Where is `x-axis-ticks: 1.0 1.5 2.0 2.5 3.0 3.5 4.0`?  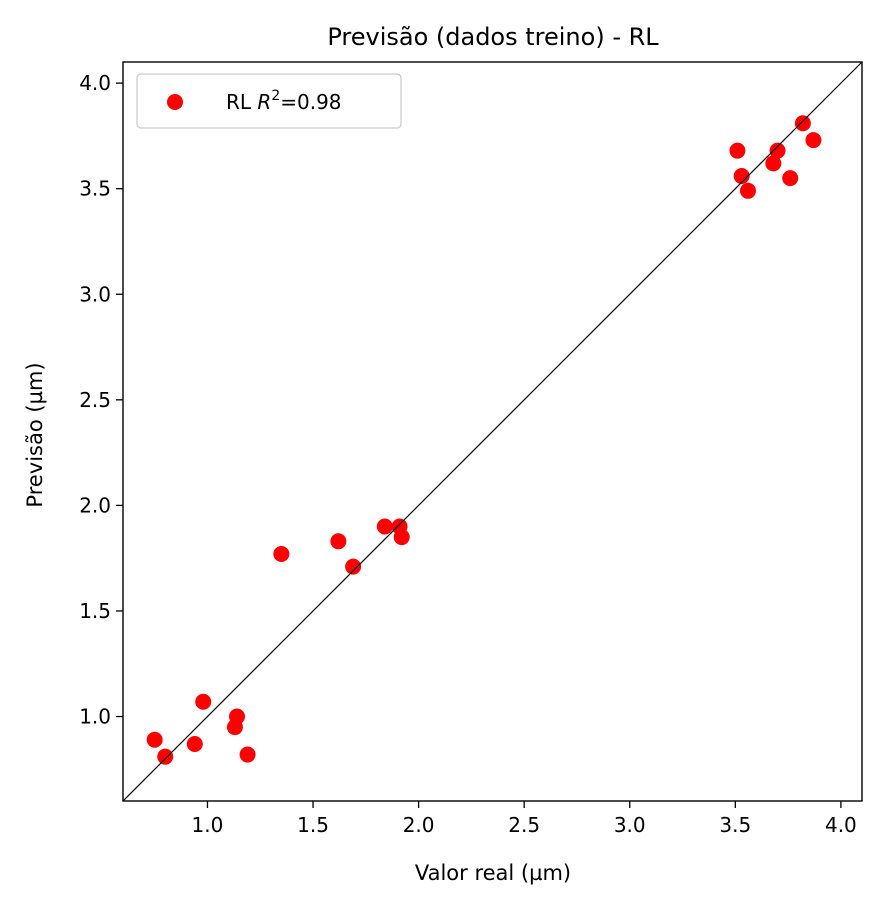
x-axis-ticks: 1.0 1.5 2.0 2.5 3.0 3.5 4.0 is located at coordinates (524, 819).